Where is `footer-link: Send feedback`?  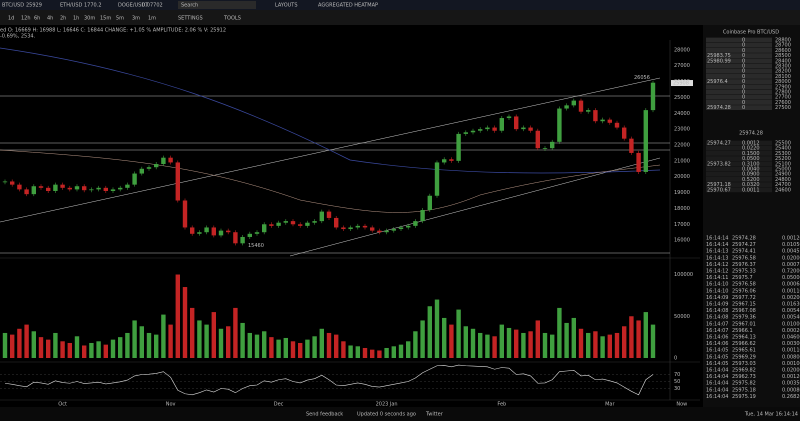 footer-link: Send feedback is located at coordinates (324, 415).